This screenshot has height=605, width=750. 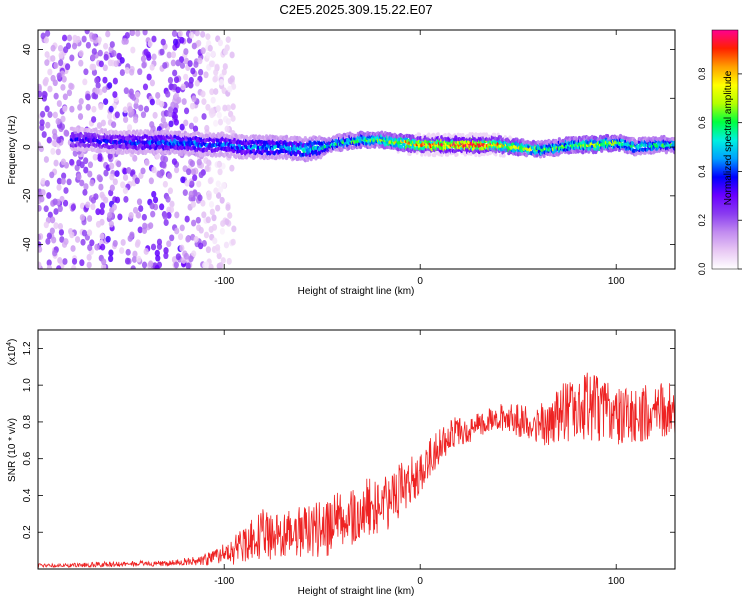 What do you see at coordinates (12, 340) in the screenshot?
I see `snr-scale-close: )` at bounding box center [12, 340].